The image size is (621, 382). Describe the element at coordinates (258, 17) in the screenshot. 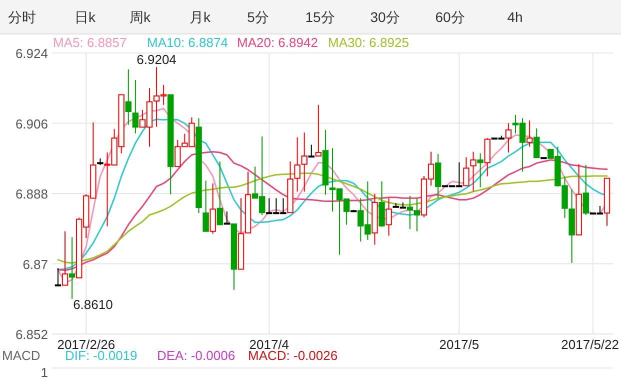

I see `text: 5分` at that location.